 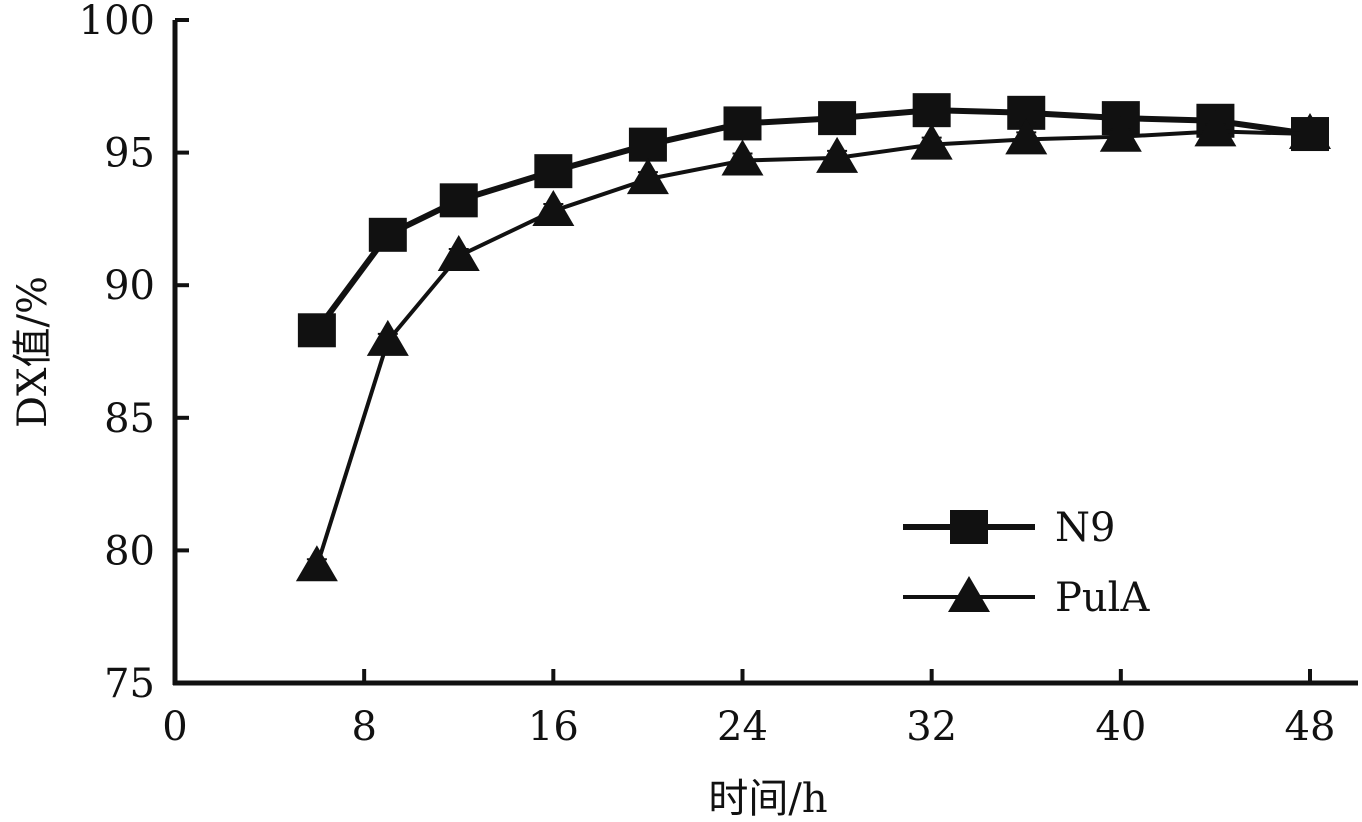 I want to click on x-tick-label: 16, so click(x=553, y=727).